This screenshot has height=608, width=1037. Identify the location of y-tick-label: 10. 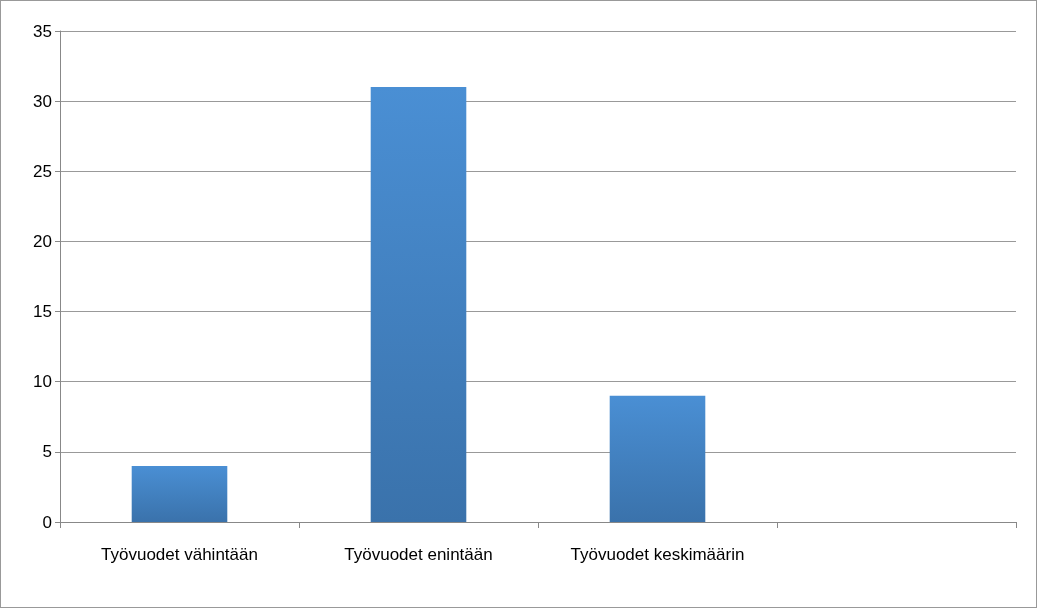
(42, 382).